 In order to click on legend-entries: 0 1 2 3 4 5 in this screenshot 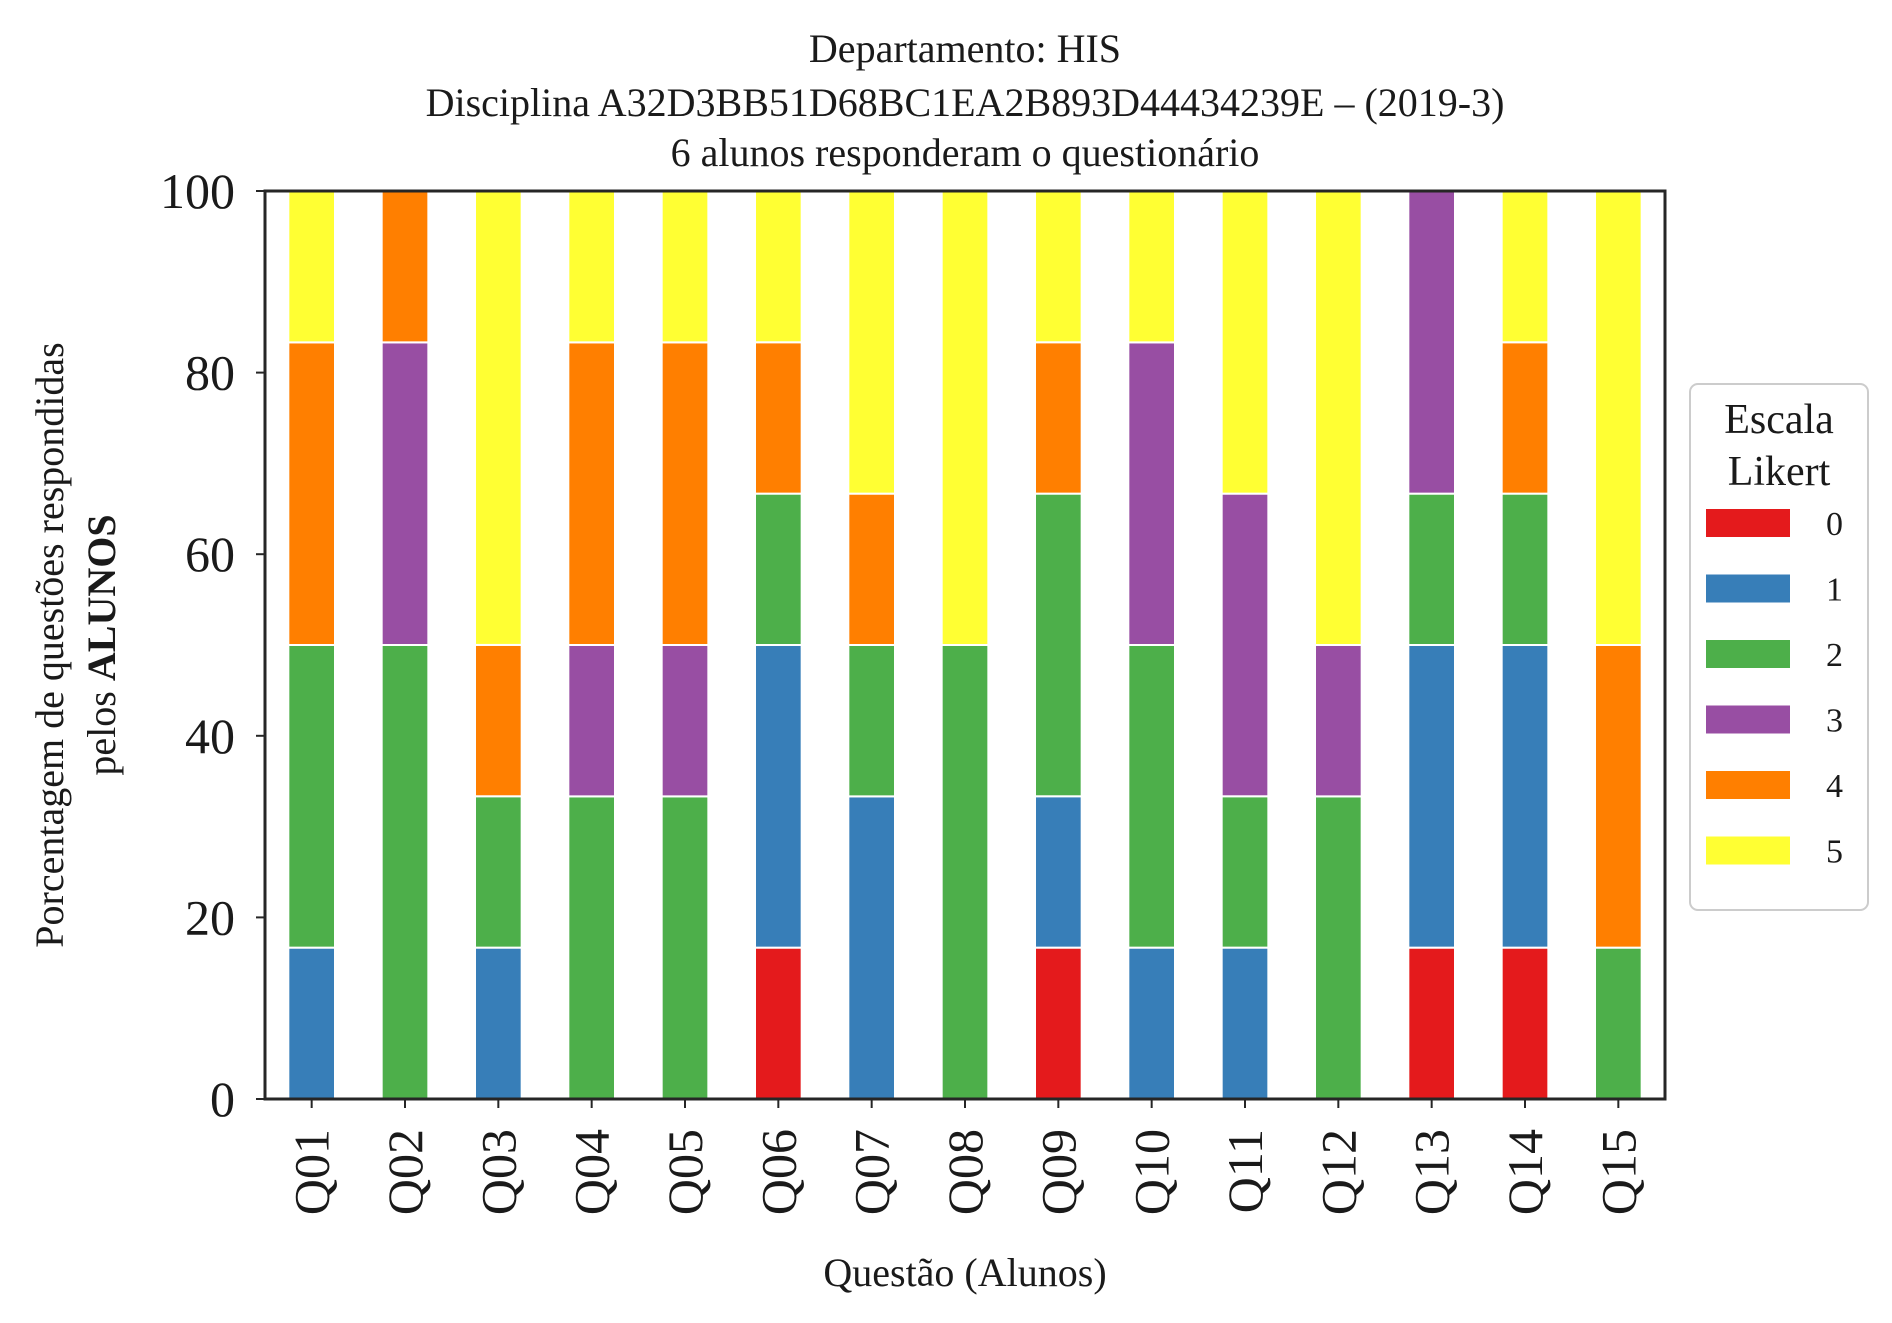, I will do `click(1774, 688)`.